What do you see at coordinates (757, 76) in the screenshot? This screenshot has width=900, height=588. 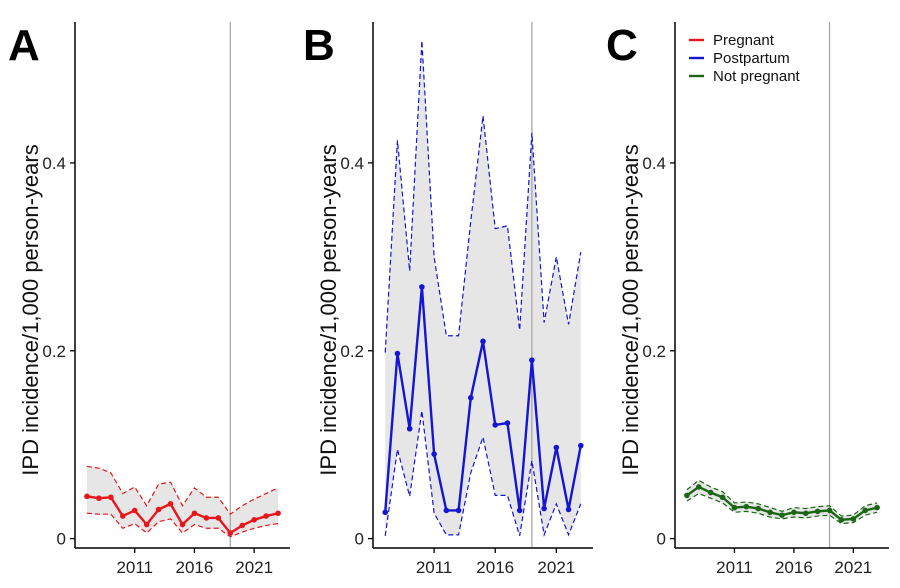 I see `legend-entry: Not pregnant` at bounding box center [757, 76].